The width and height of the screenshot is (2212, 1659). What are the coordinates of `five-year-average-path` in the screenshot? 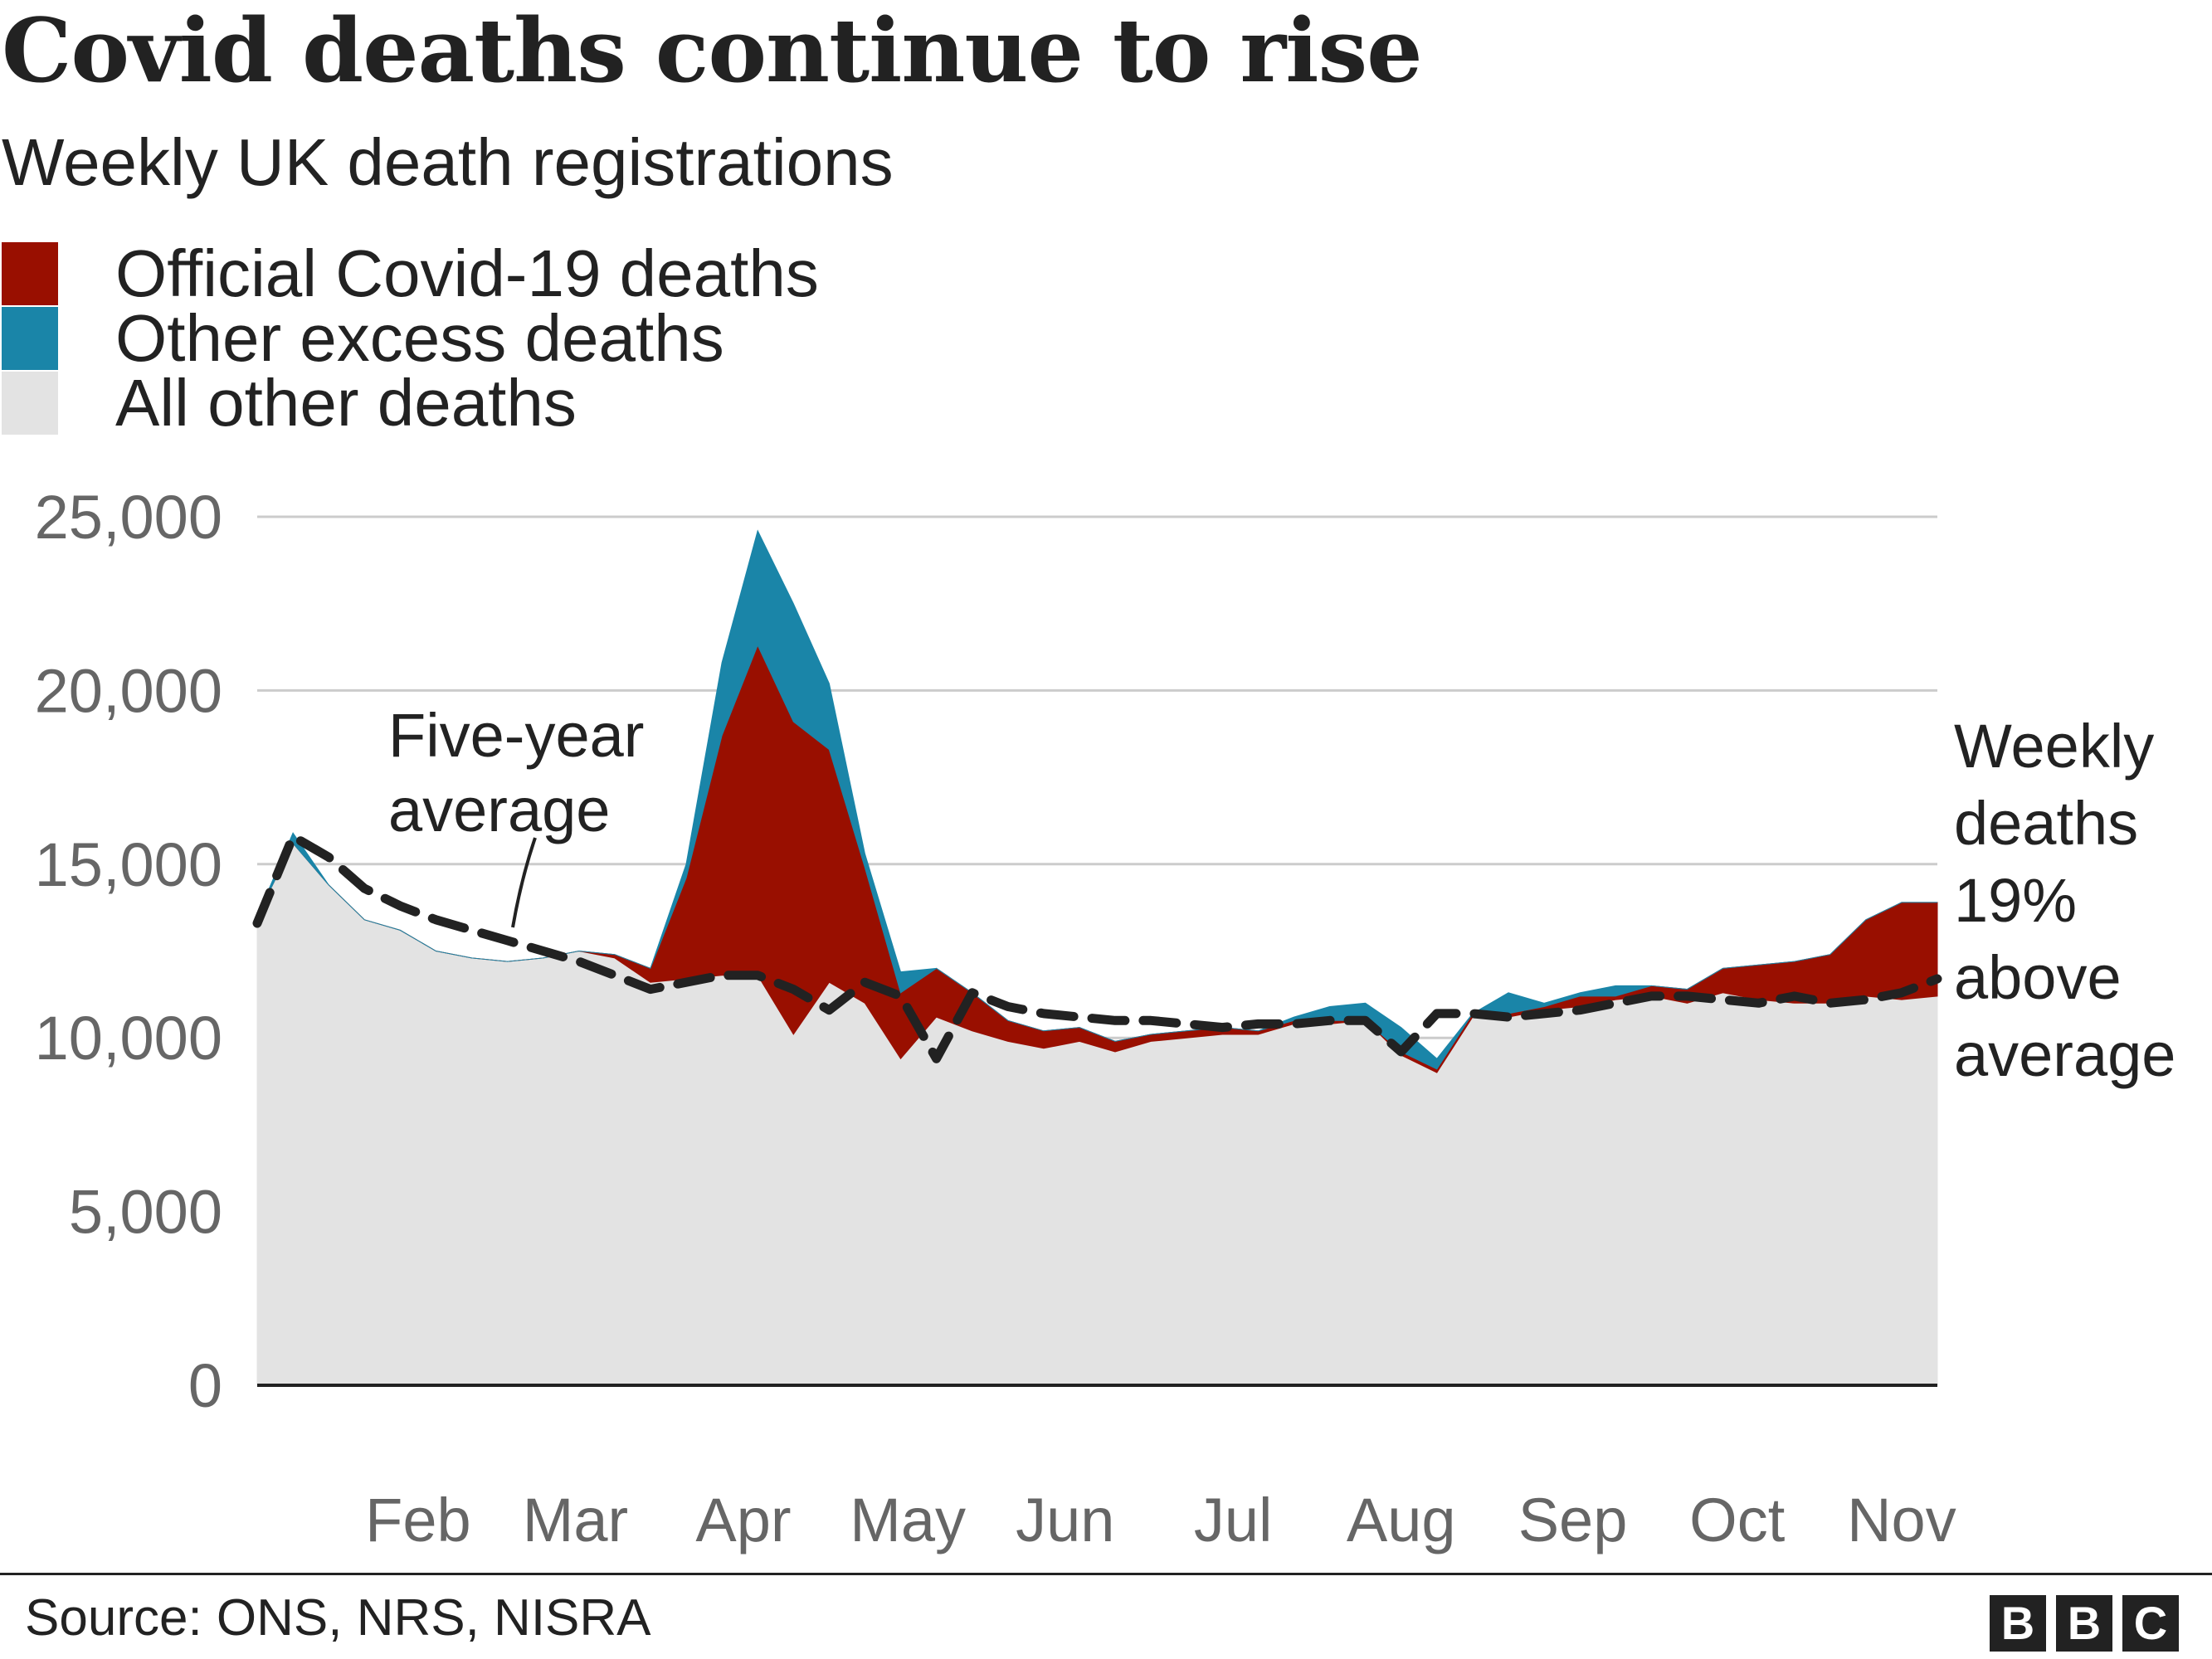 It's located at (1097, 947).